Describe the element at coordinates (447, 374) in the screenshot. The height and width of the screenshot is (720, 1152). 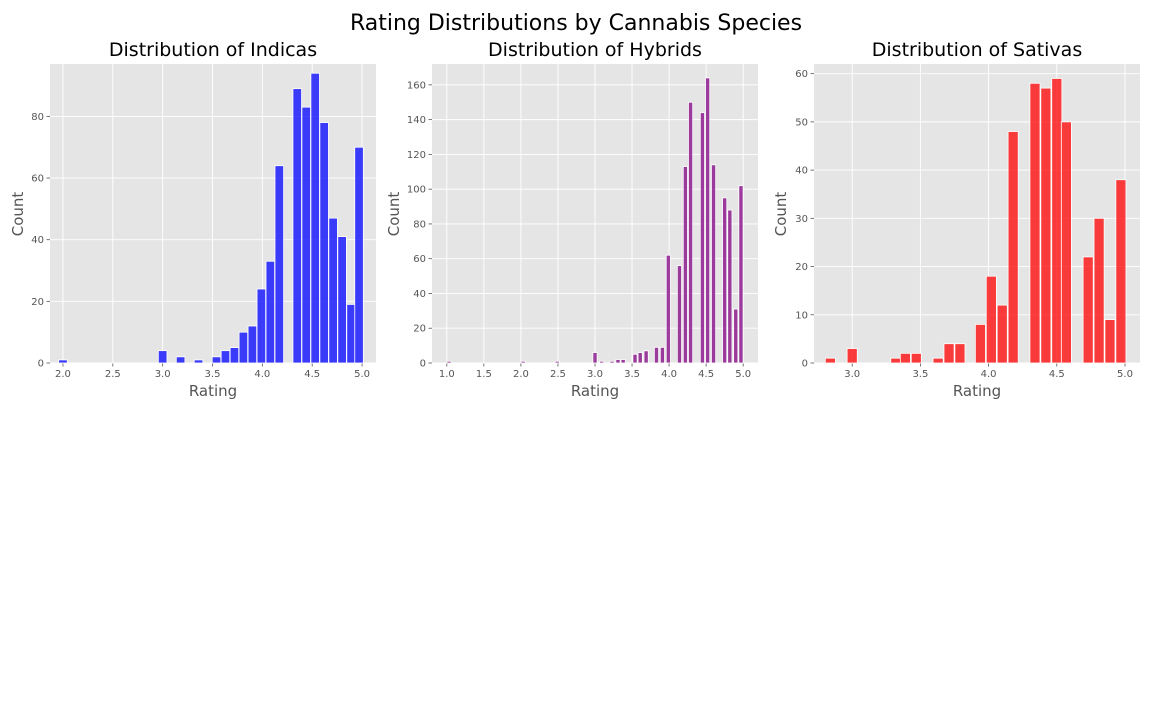
I see `x-tick-label: 1.0` at that location.